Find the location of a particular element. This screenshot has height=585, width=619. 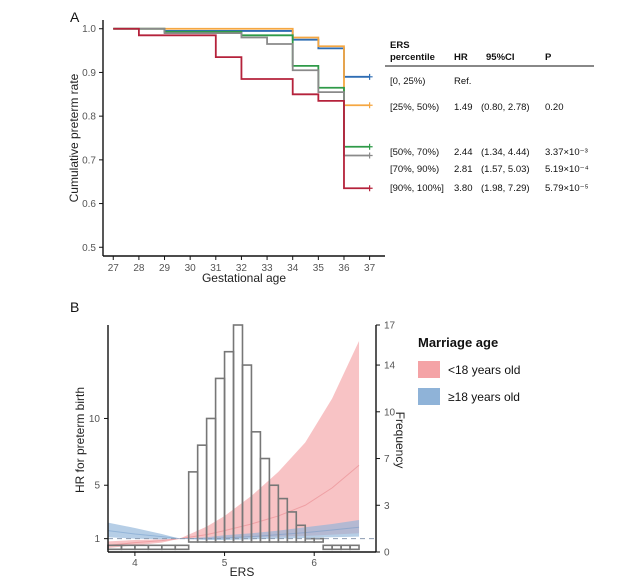

panel-b-x-label: ERS is located at coordinates (242, 572).